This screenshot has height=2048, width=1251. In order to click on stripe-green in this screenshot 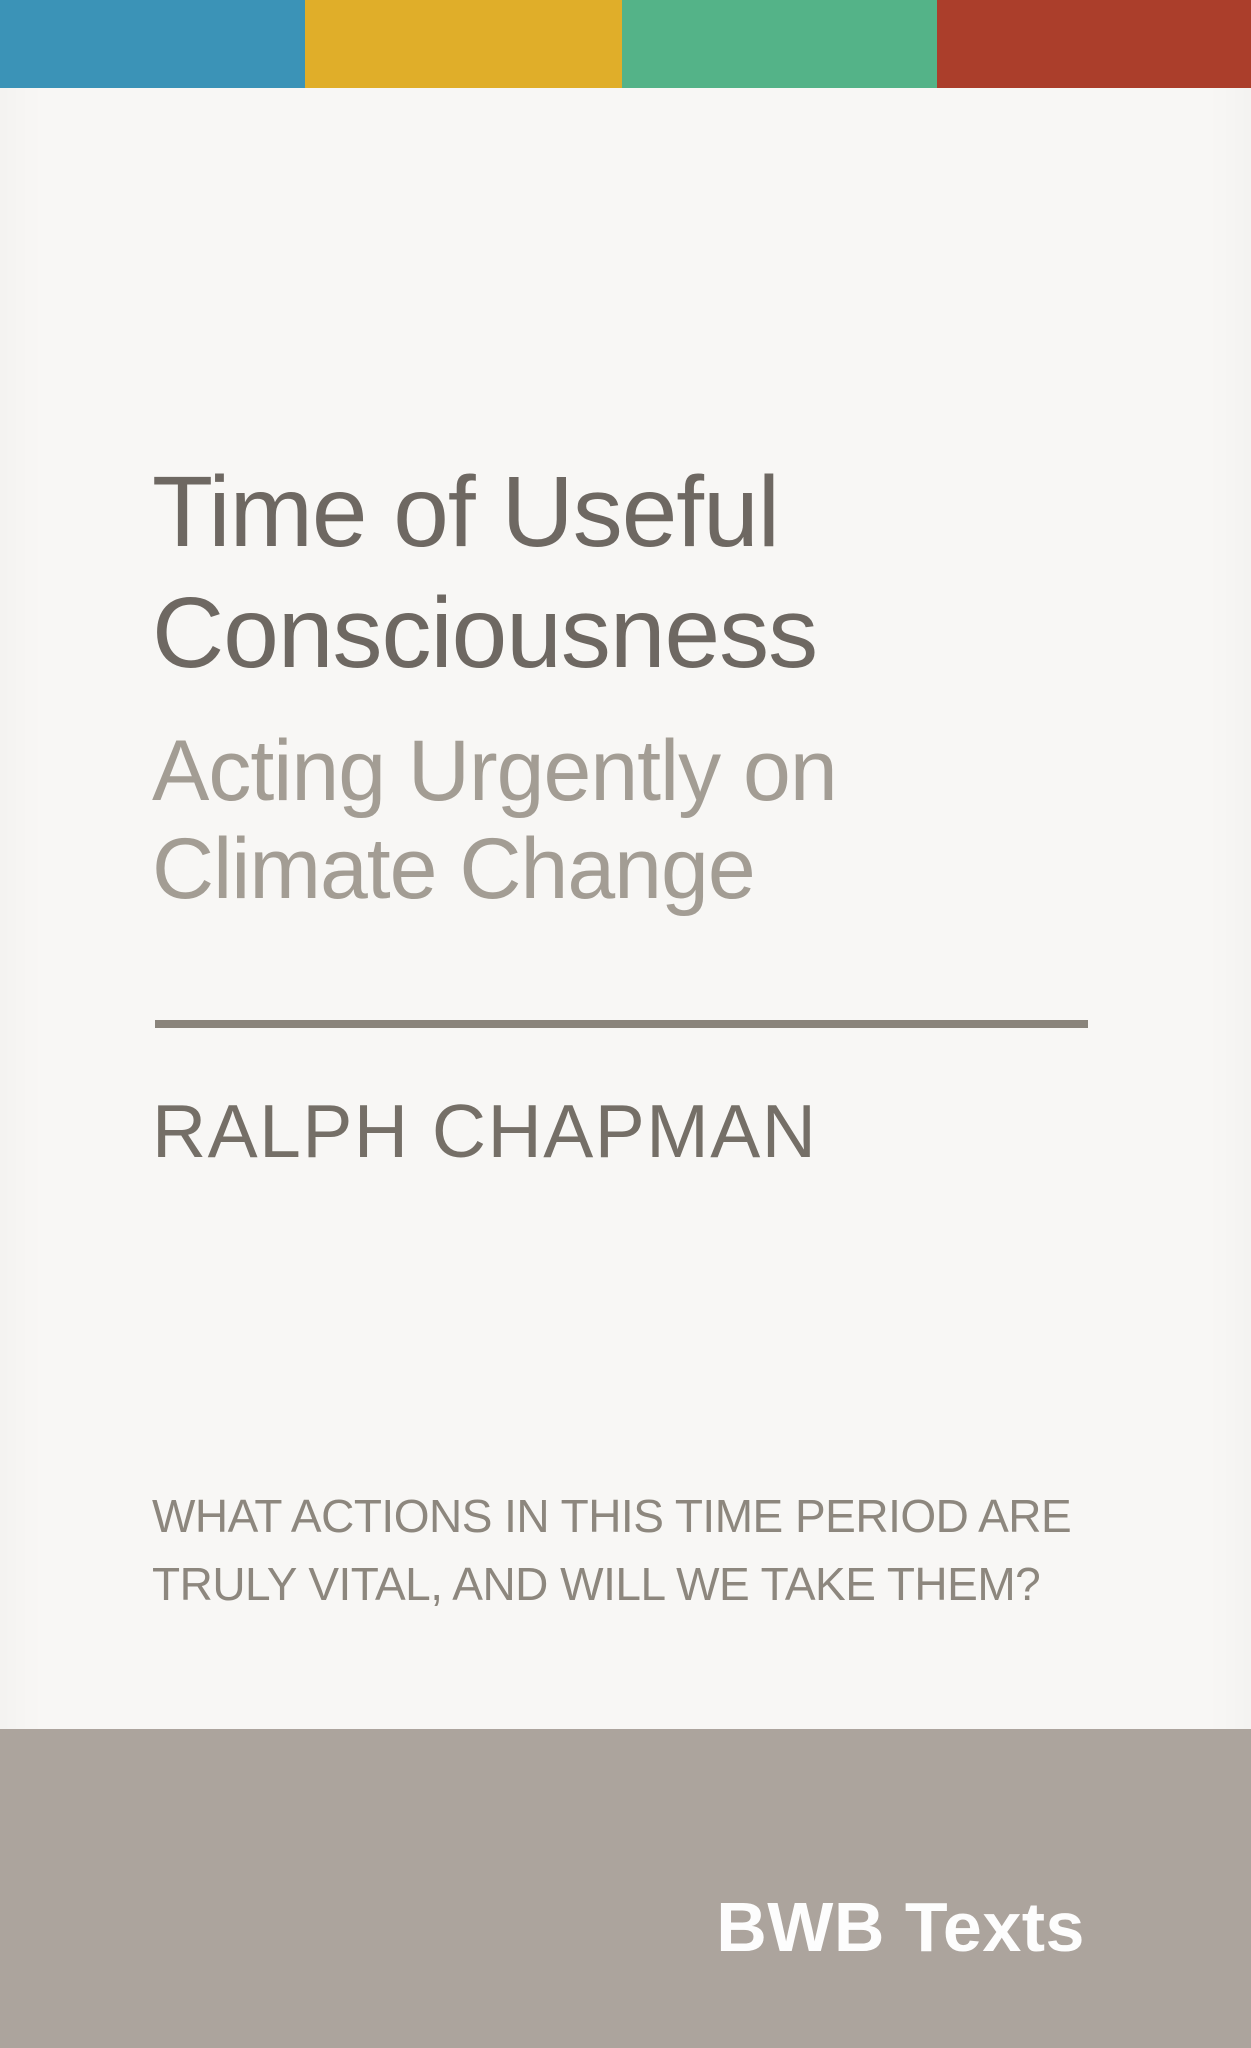, I will do `click(779, 44)`.